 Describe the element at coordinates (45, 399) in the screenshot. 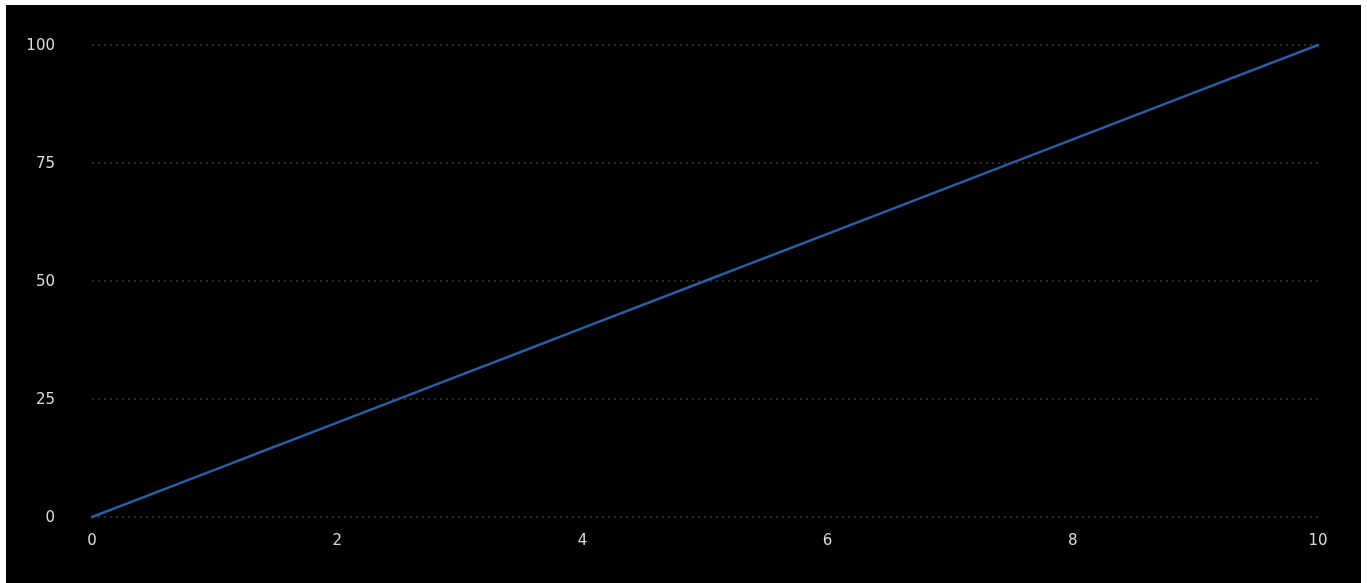

I see `y-tick-label: 25` at that location.